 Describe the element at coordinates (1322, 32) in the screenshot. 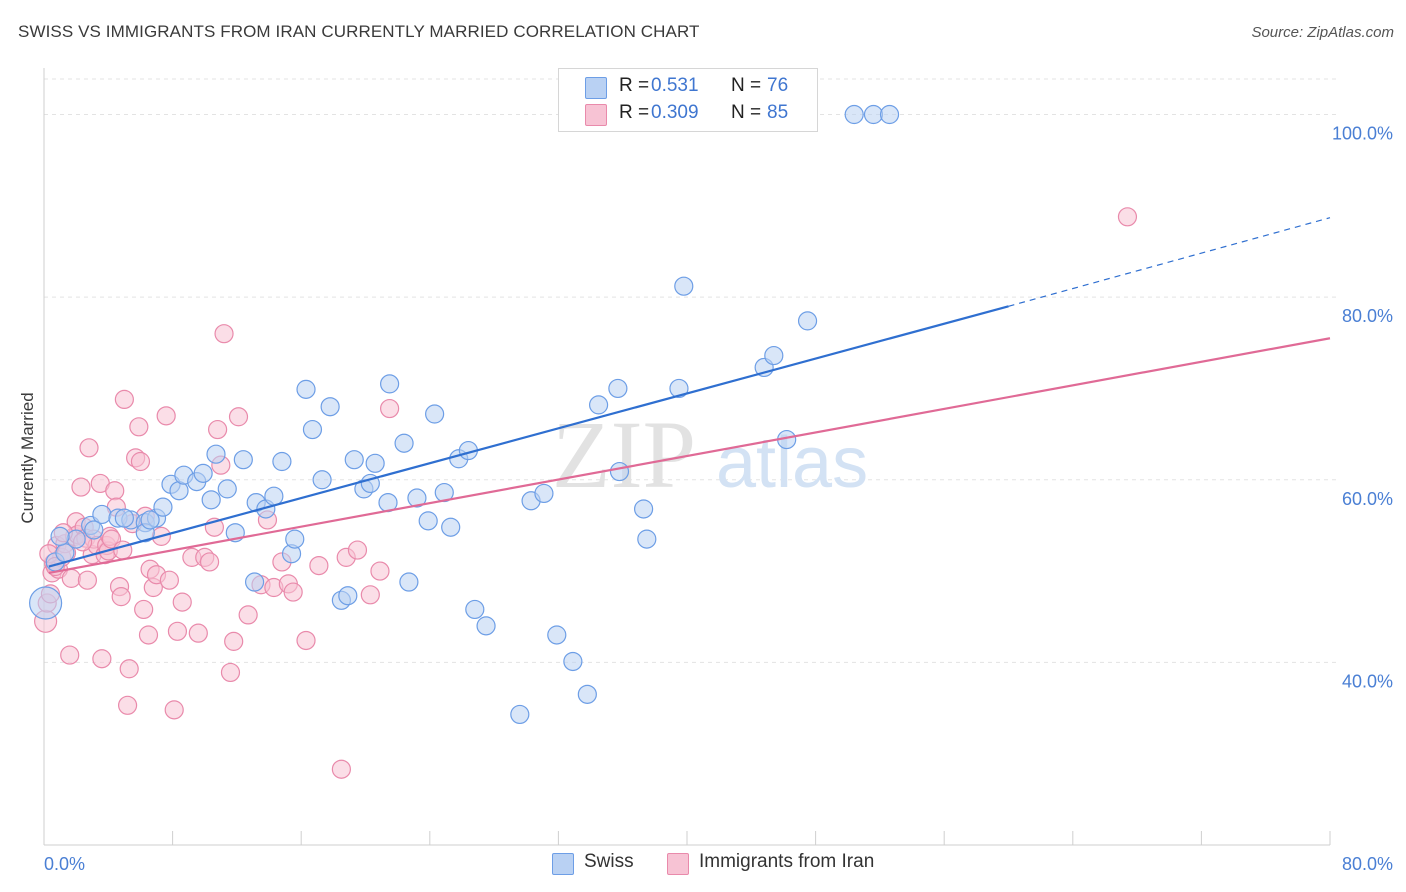

I see `source-label: Source: ZipAtlas.com` at that location.